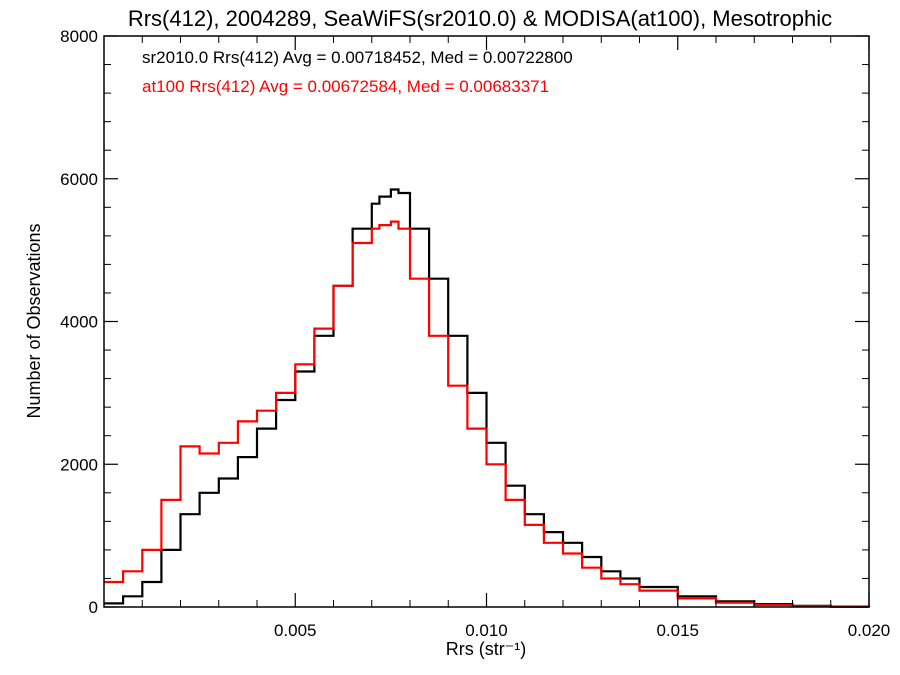 The image size is (900, 675). What do you see at coordinates (677, 630) in the screenshot?
I see `x-tick-label: 0.015` at bounding box center [677, 630].